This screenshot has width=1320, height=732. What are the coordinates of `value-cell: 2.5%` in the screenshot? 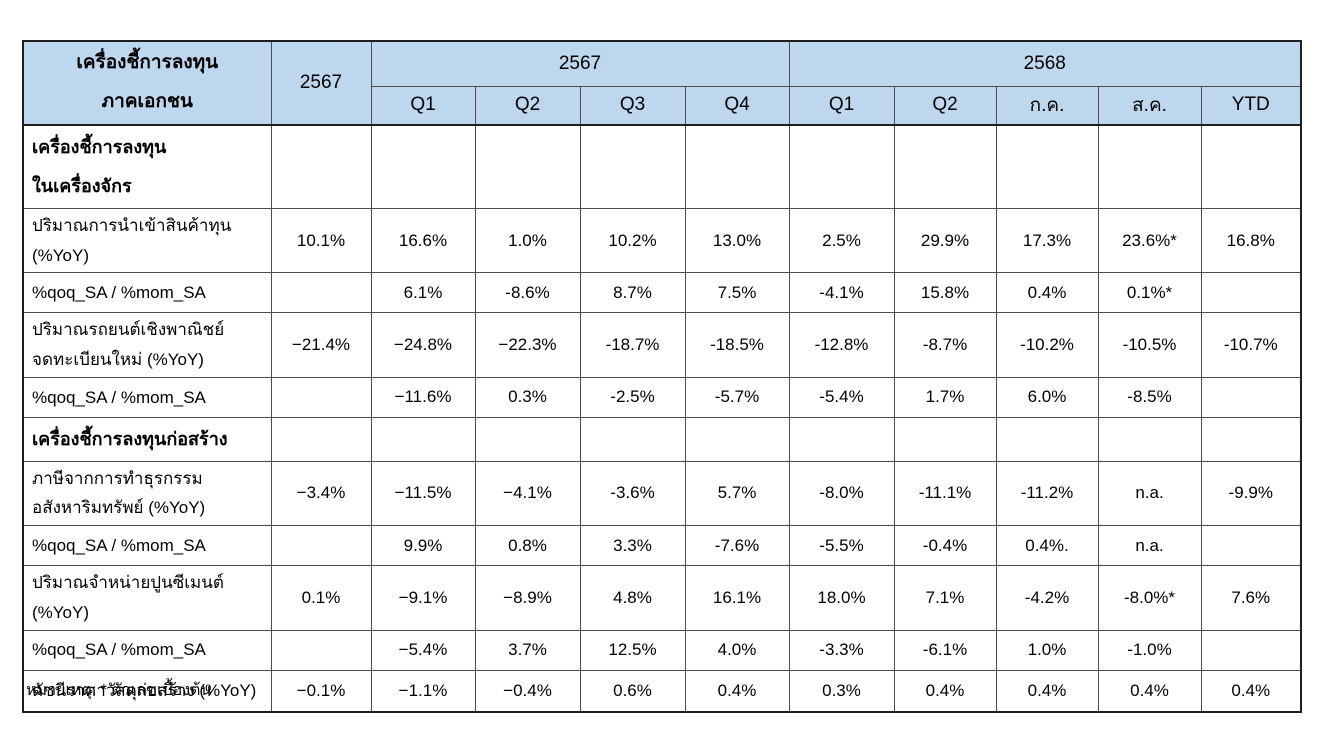 It's located at (841, 240).